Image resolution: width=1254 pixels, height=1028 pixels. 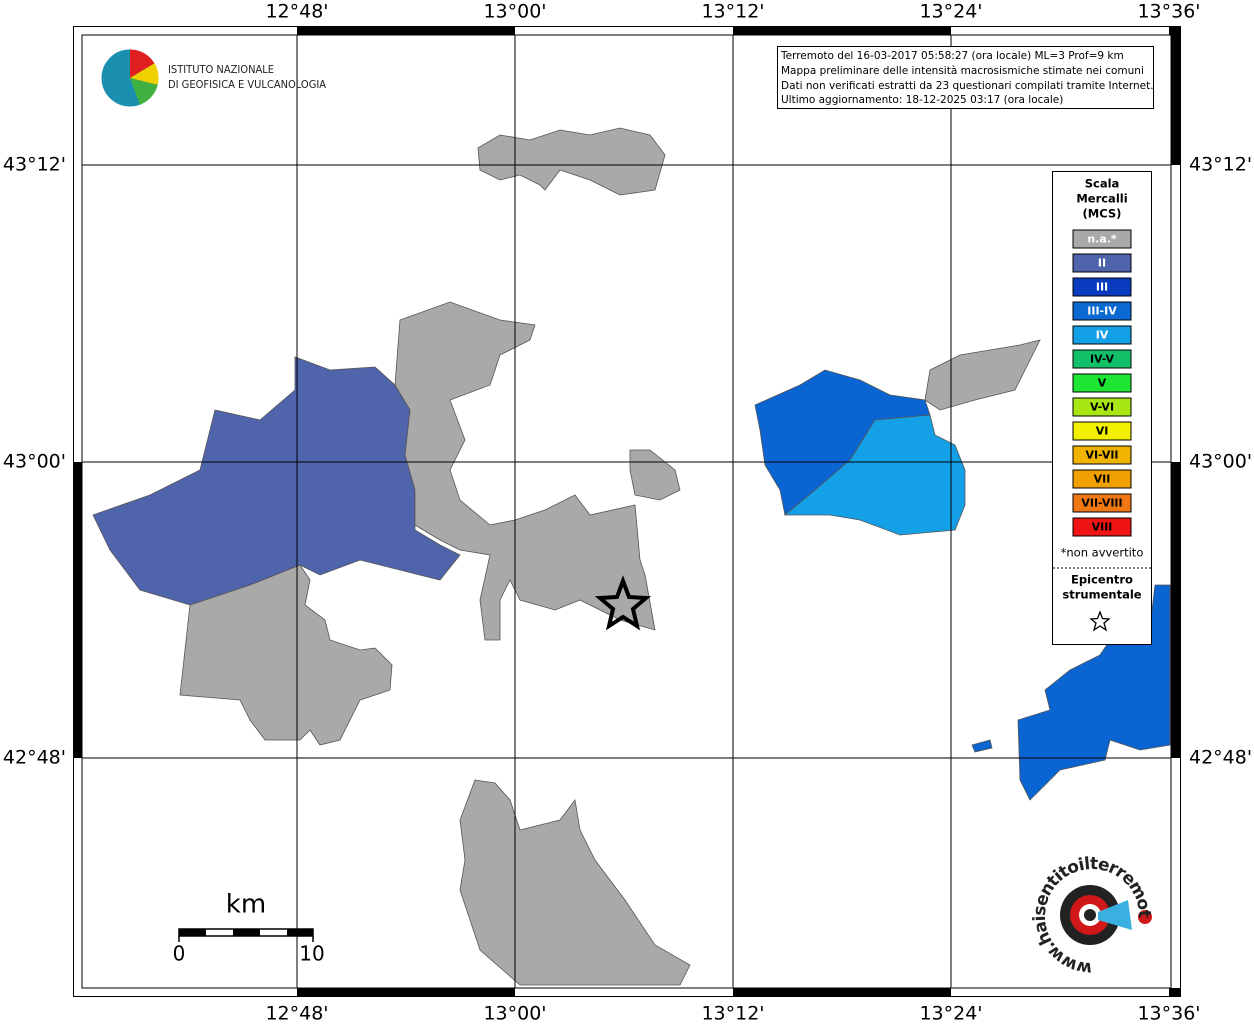 I want to click on scale-start: 0, so click(x=179, y=954).